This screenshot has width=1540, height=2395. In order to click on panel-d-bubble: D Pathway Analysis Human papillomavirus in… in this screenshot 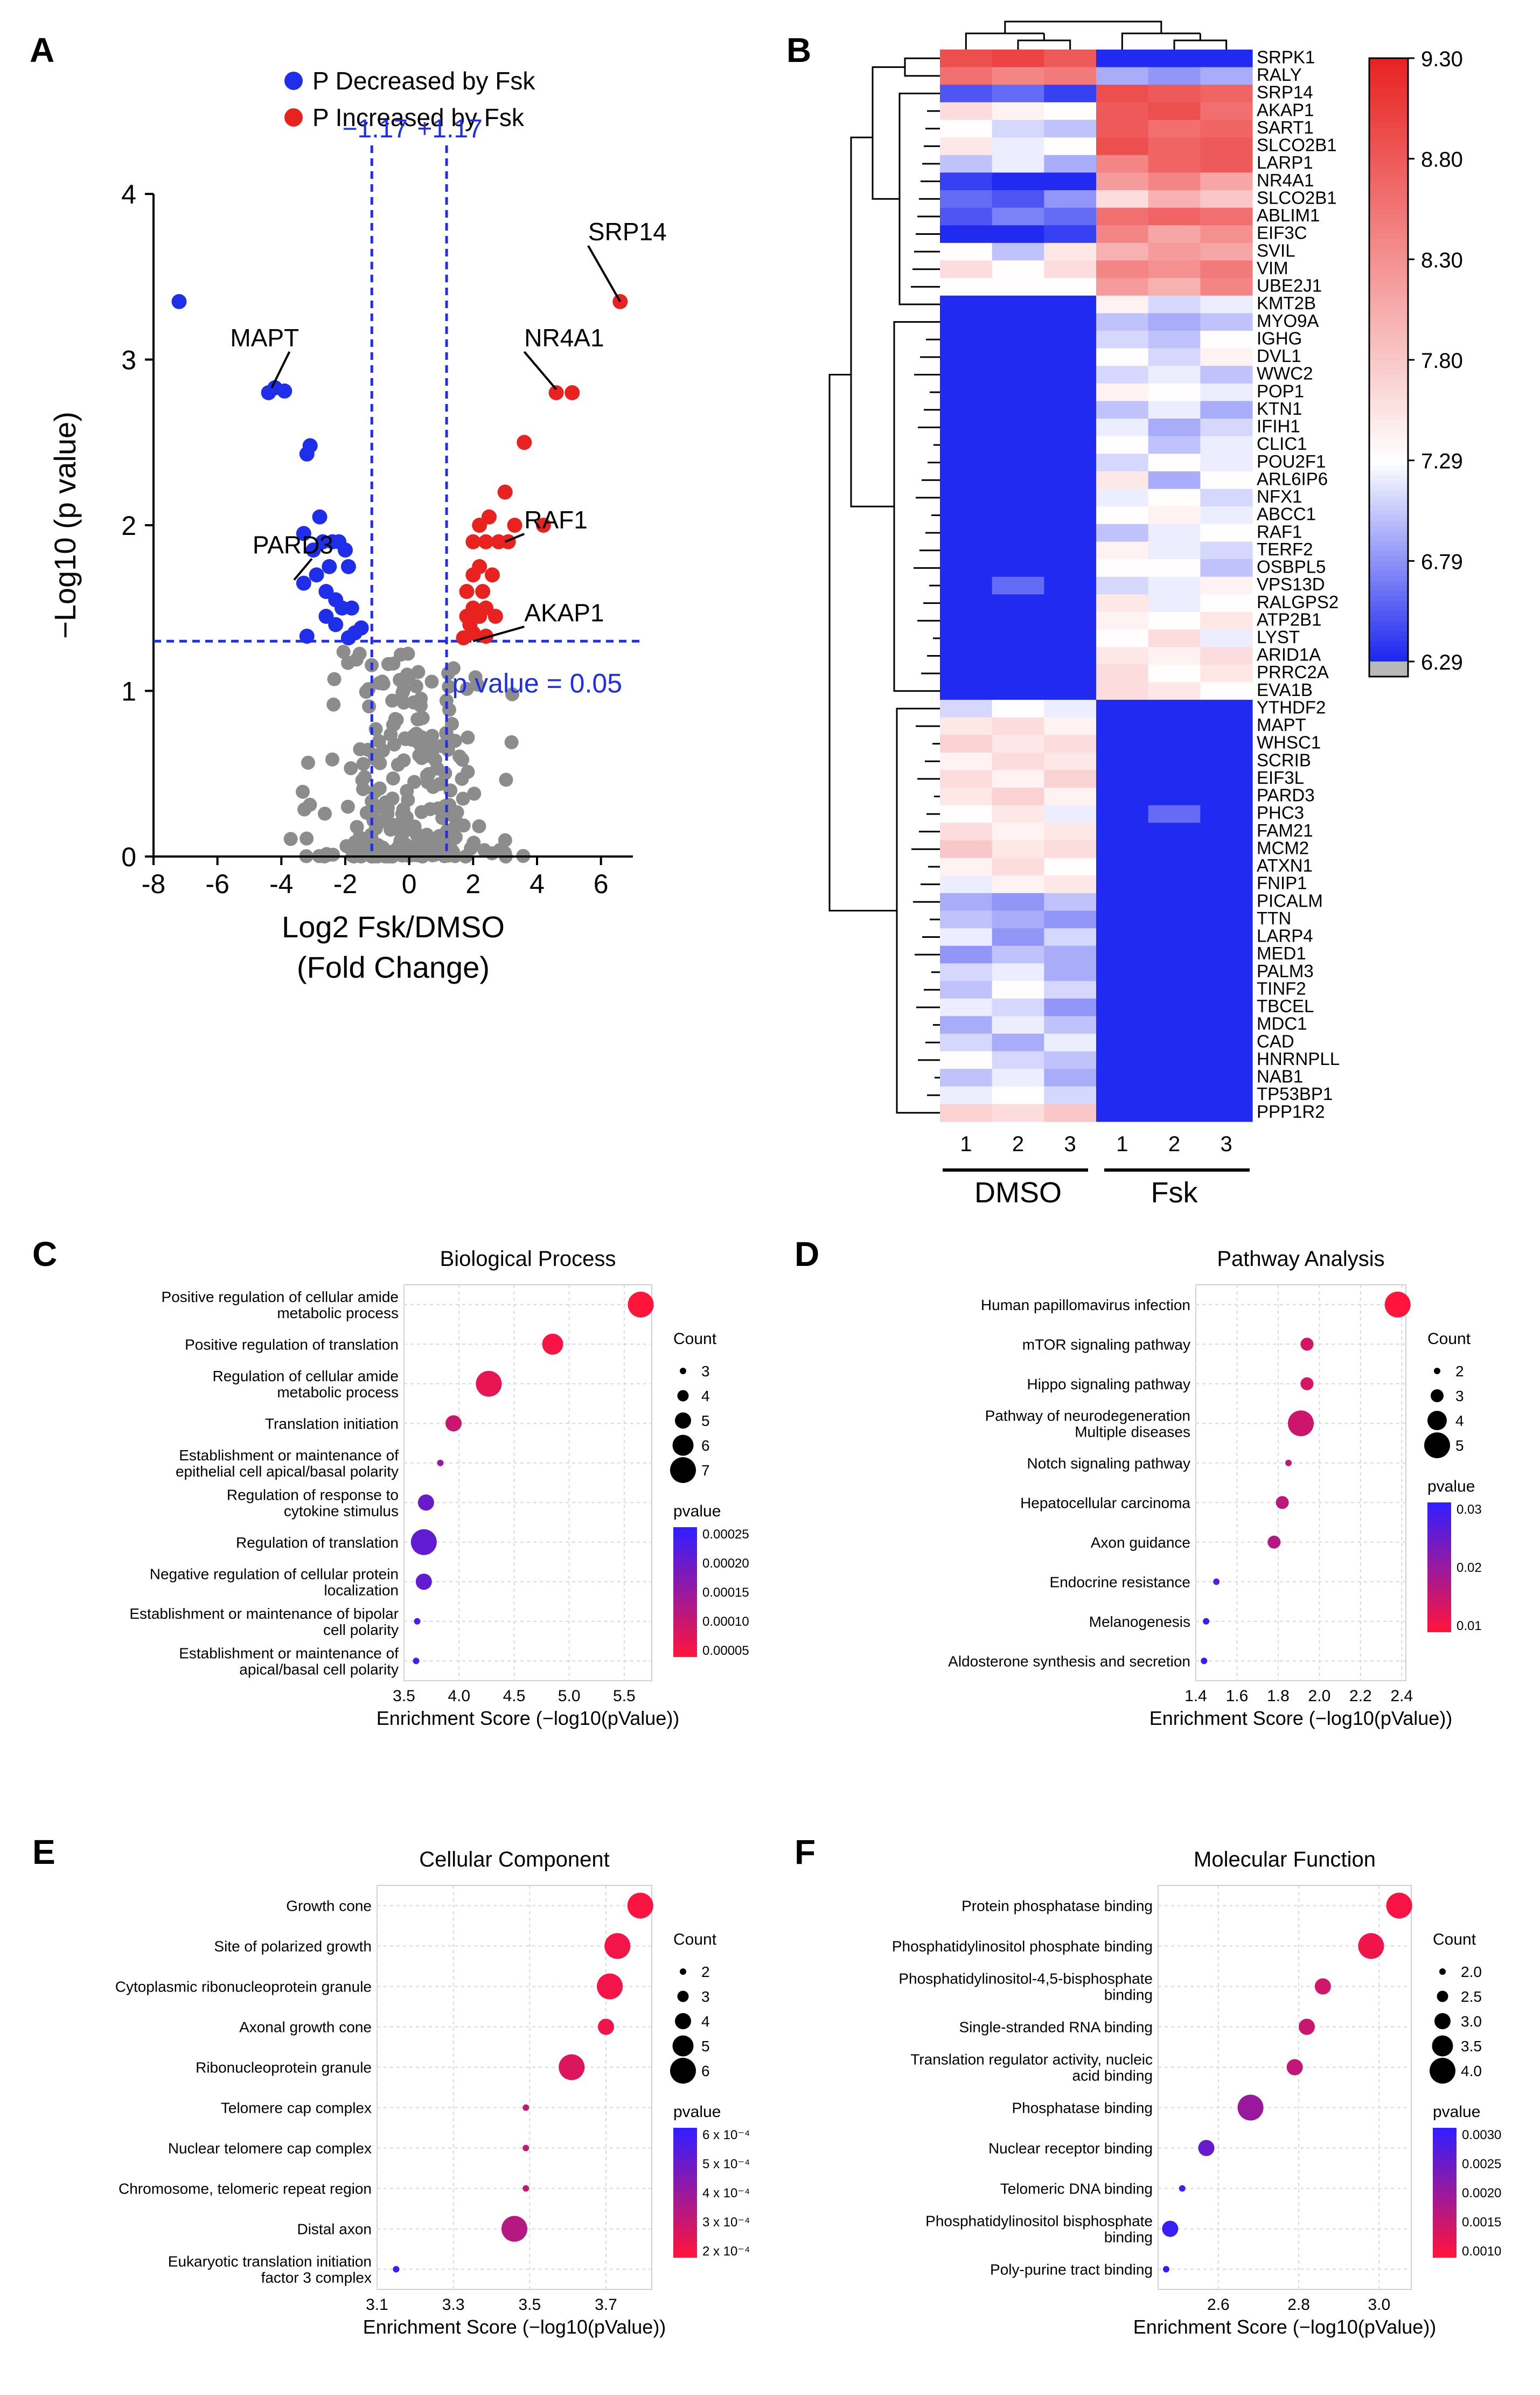, I will do `click(1155, 1506)`.